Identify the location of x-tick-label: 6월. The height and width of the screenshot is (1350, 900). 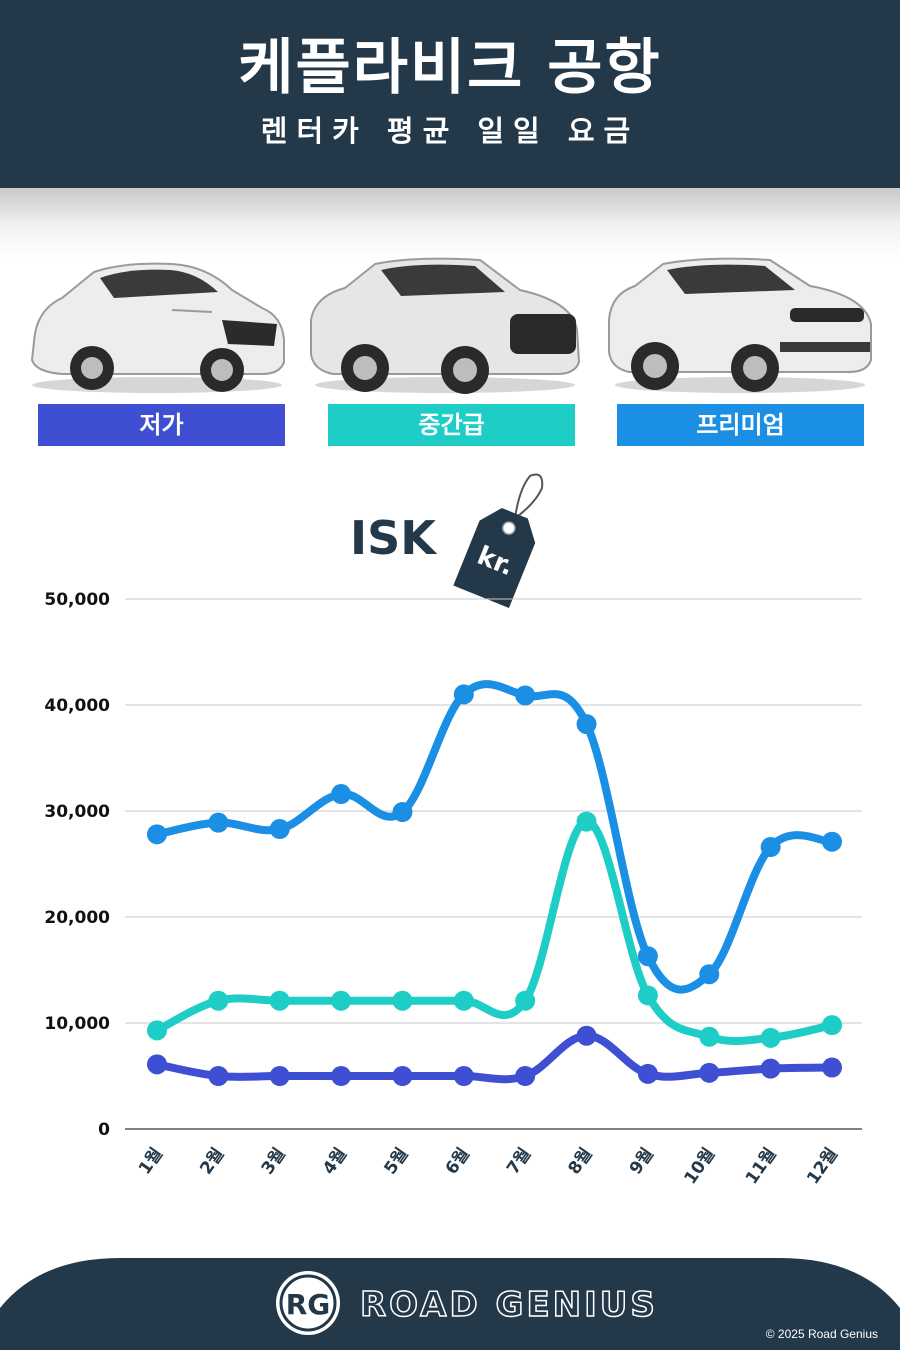
(458, 1161).